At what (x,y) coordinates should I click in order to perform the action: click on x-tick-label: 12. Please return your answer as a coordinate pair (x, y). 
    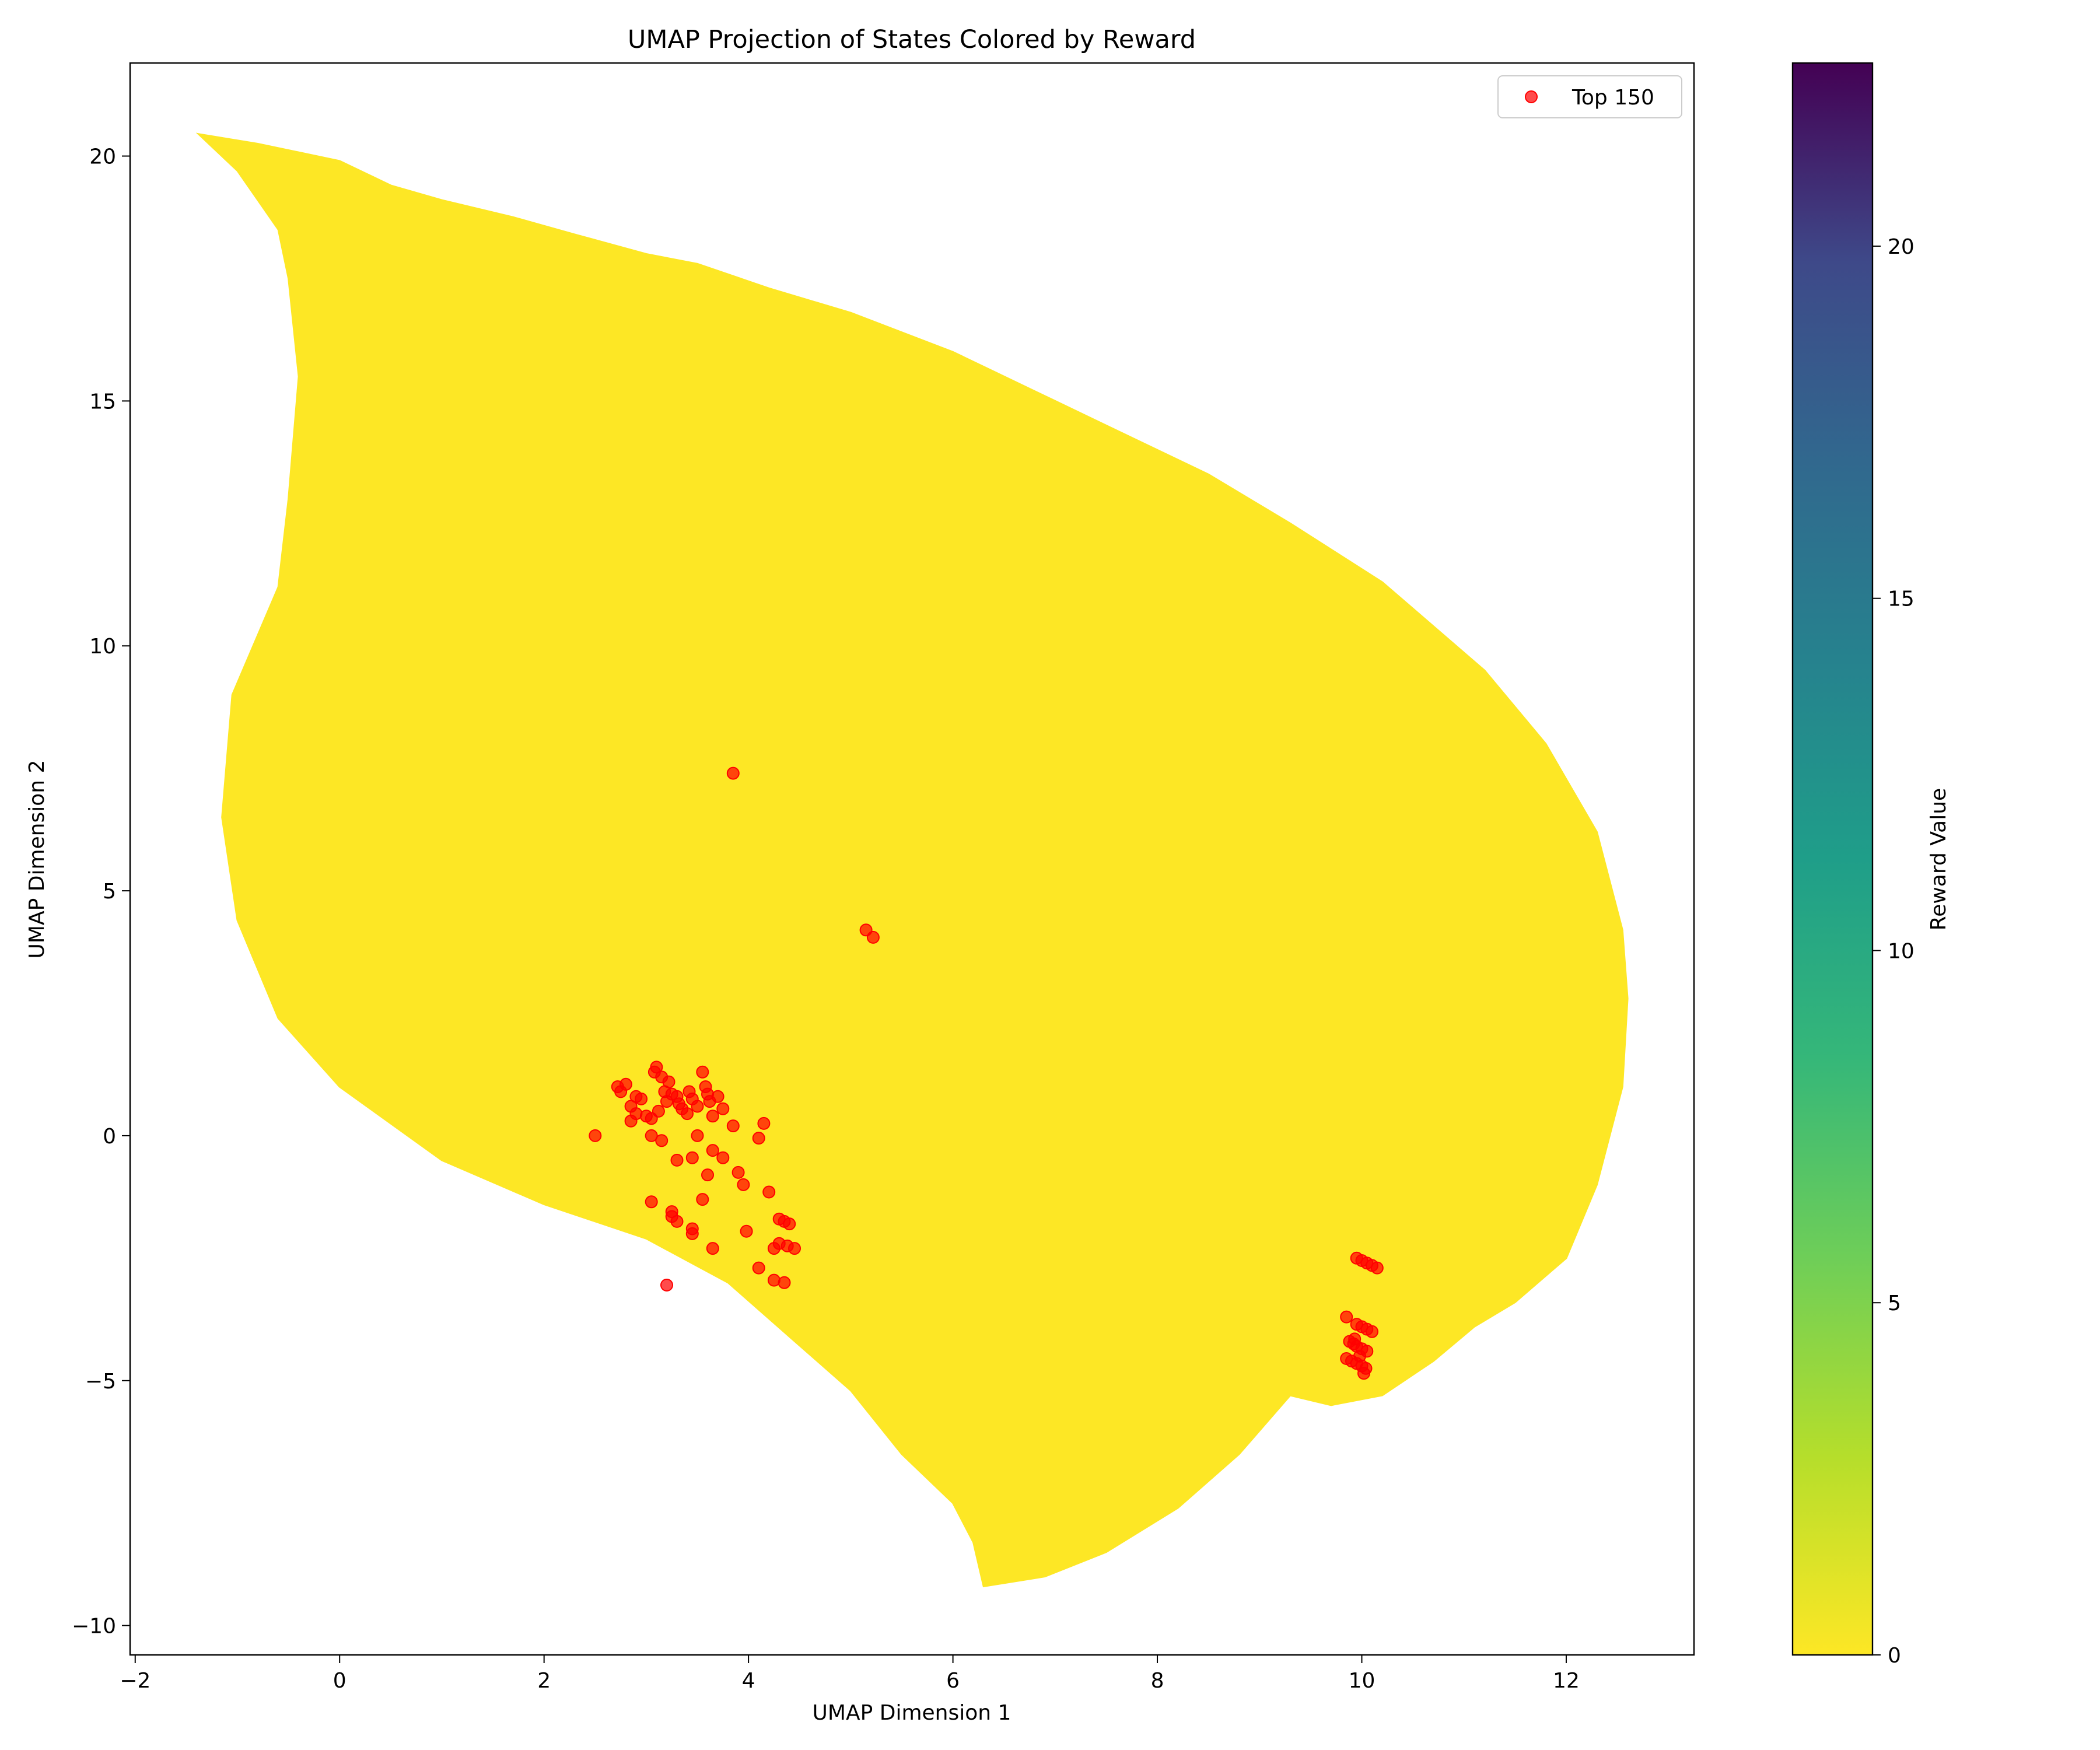
    Looking at the image, I should click on (1566, 1681).